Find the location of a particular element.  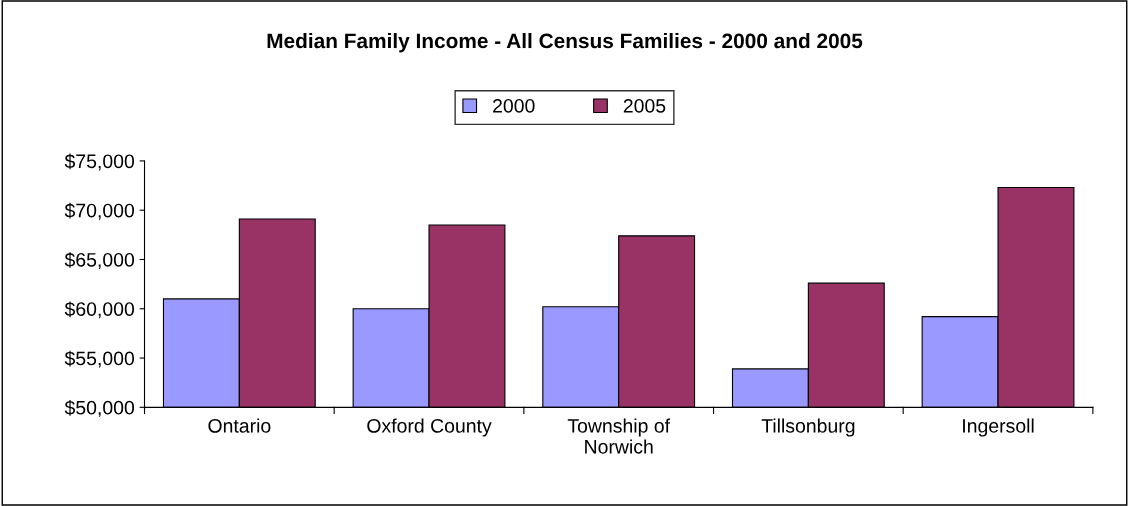

x-tick-label: Township of Norwich is located at coordinates (619, 436).